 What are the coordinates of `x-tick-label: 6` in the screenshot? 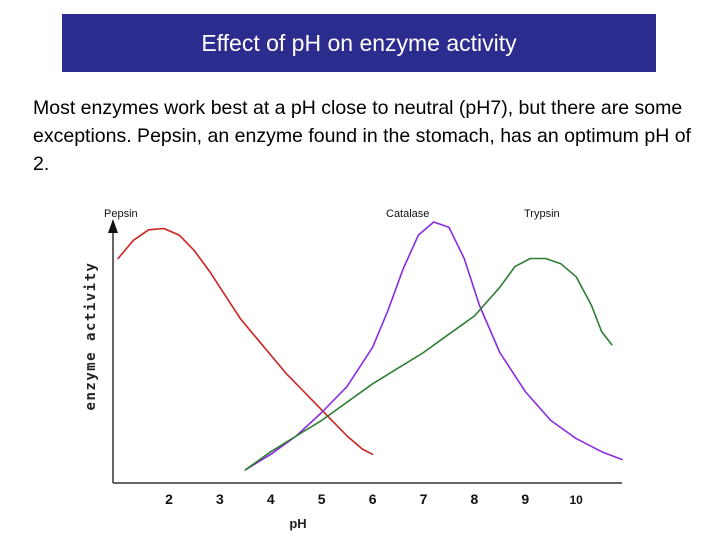 It's located at (373, 499).